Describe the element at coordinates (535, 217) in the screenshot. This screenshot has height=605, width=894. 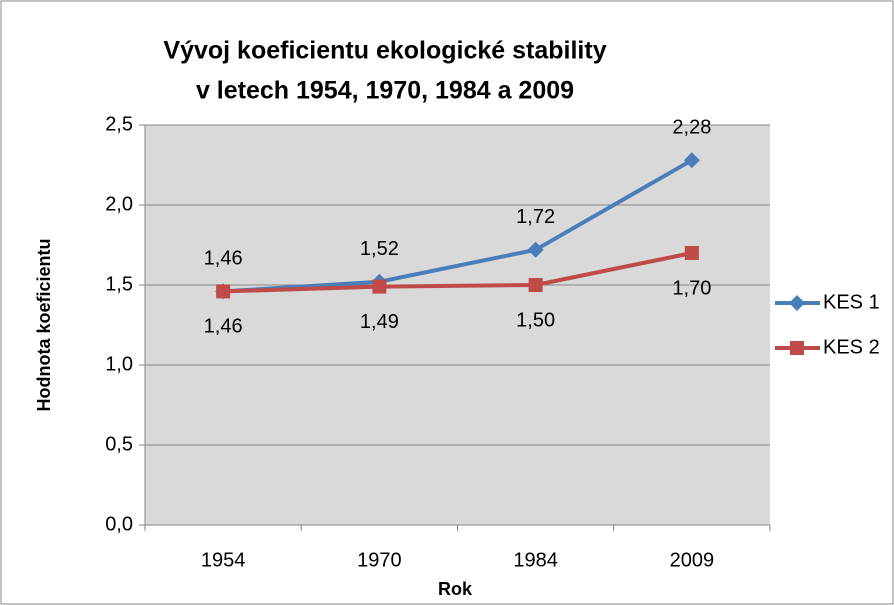
I see `data-label: 1,72` at that location.